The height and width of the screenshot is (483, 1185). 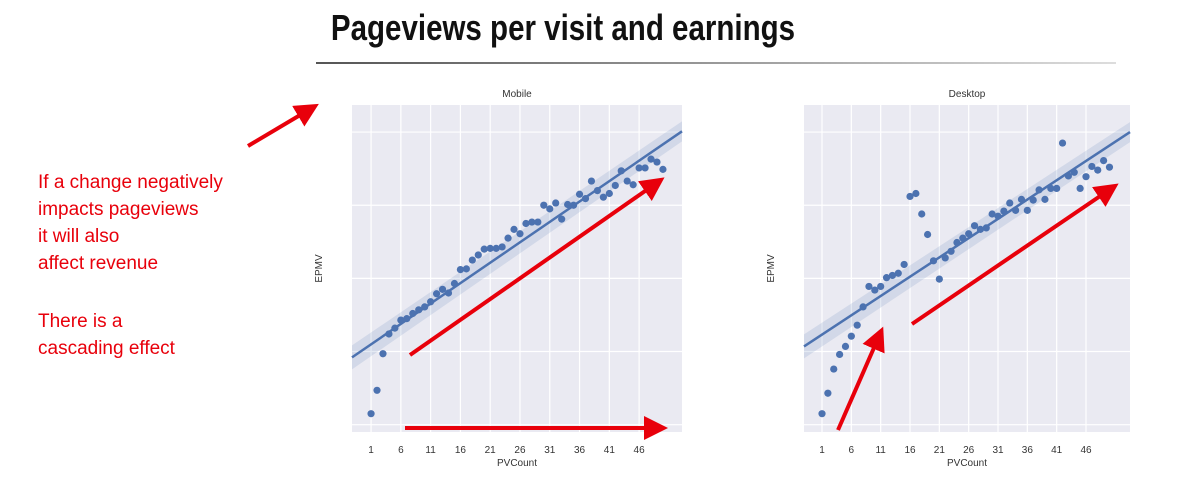 I want to click on chart-title: Desktop, so click(x=967, y=94).